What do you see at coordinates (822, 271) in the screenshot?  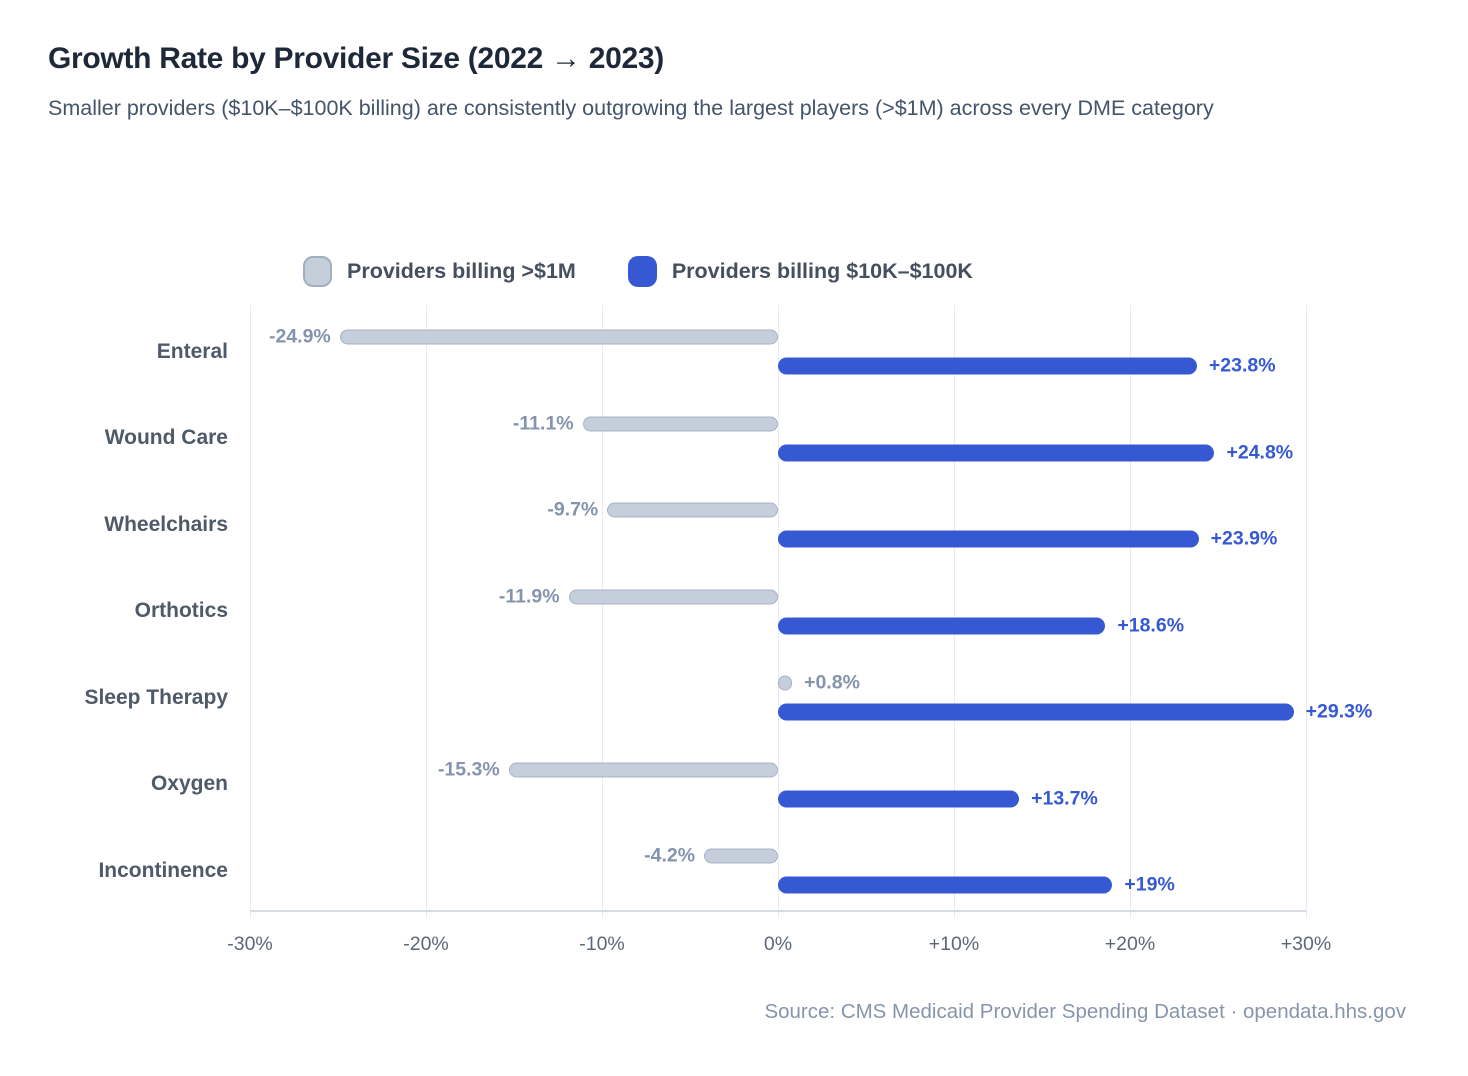 I see `legend-label: Providers billing $10K–$100K` at bounding box center [822, 271].